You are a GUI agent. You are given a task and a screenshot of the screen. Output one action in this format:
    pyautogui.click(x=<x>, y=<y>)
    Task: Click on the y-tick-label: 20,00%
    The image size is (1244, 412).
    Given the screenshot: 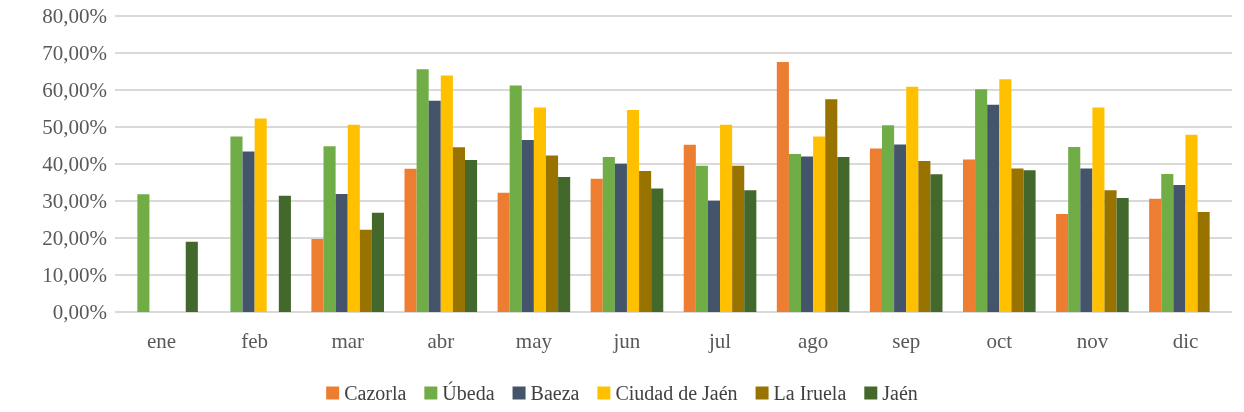 What is the action you would take?
    pyautogui.click(x=74, y=238)
    